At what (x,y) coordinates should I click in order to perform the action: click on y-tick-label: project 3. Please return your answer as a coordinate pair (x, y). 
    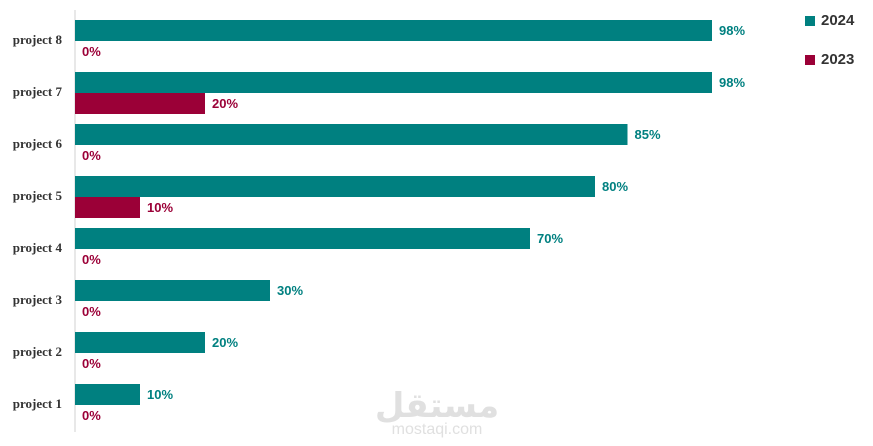
    Looking at the image, I should click on (38, 299).